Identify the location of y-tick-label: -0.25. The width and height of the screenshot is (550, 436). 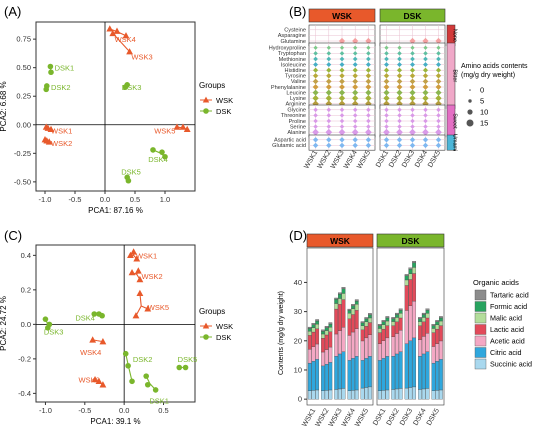
(22, 153).